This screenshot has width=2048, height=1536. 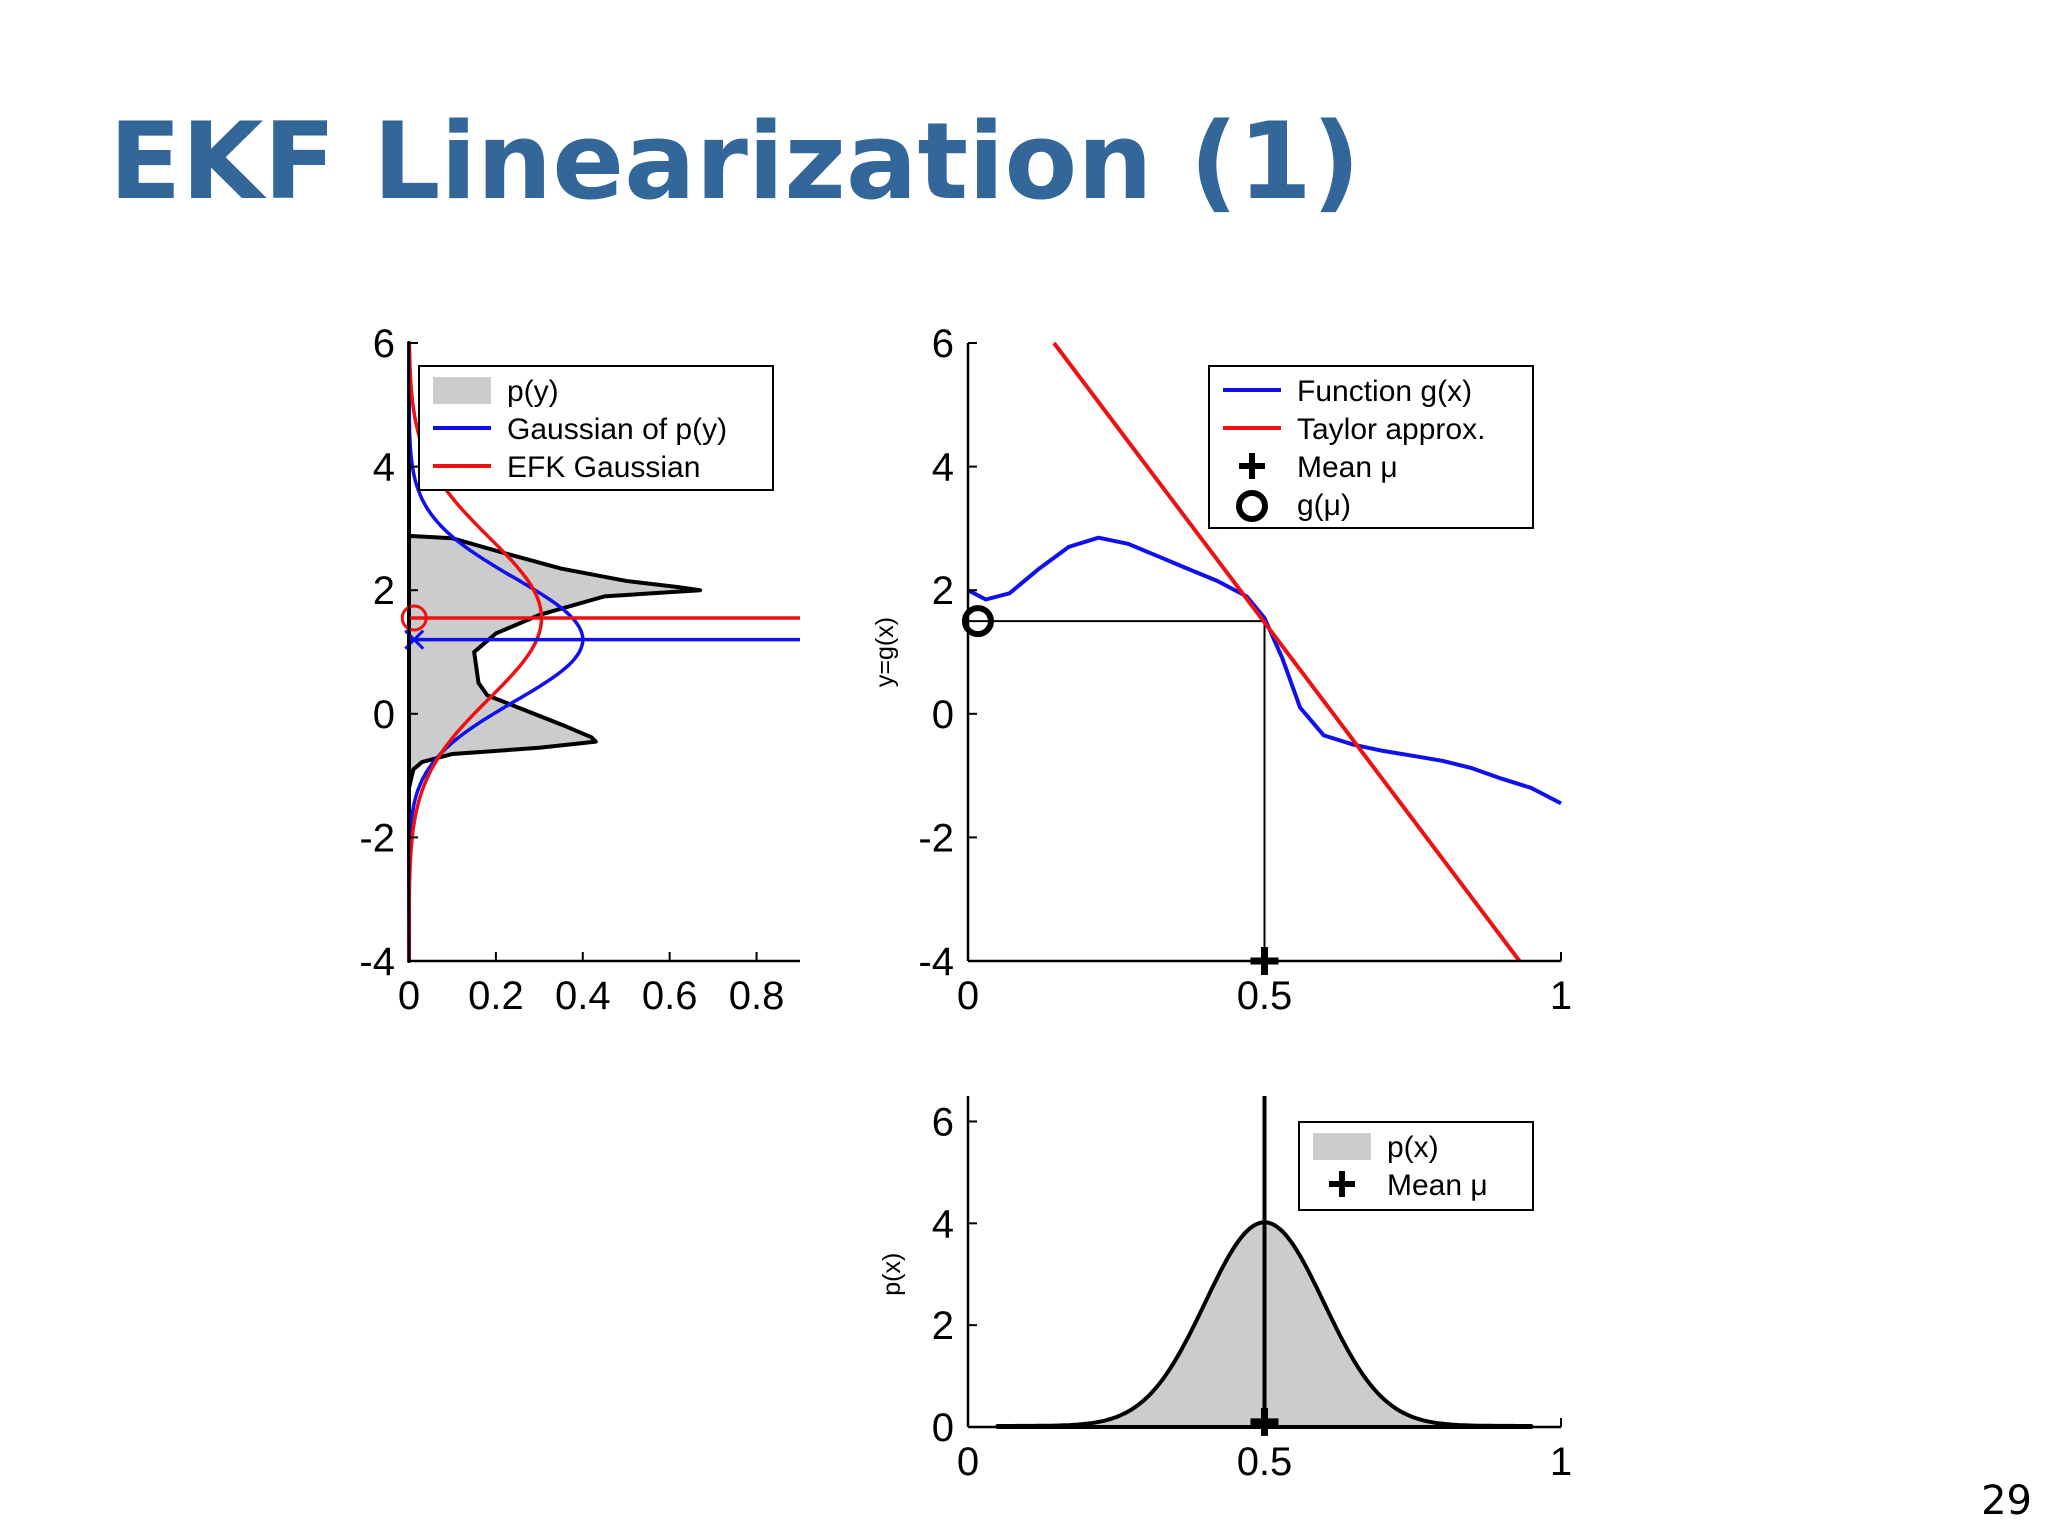 I want to click on legend-label: p(x), so click(x=1413, y=1147).